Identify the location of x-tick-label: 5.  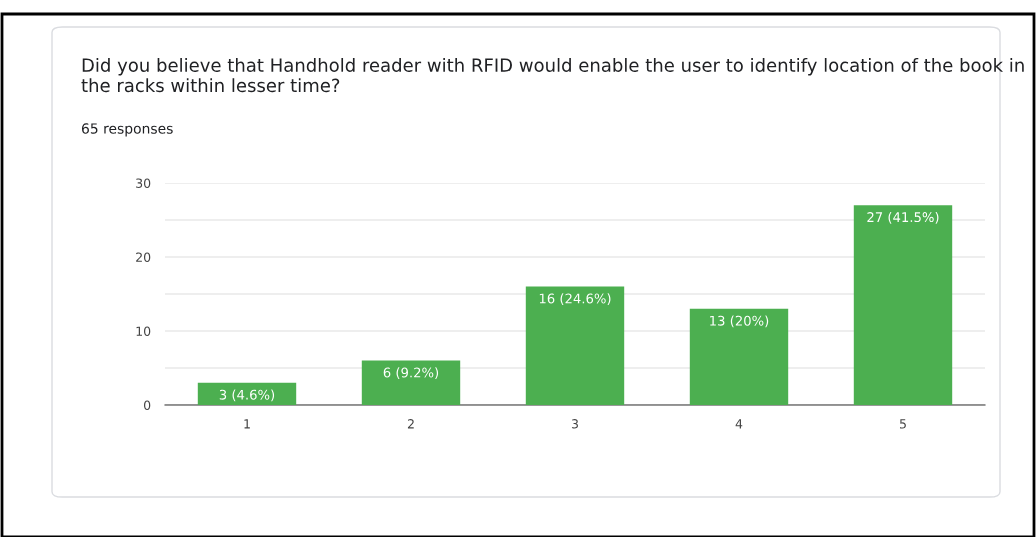
(902, 424).